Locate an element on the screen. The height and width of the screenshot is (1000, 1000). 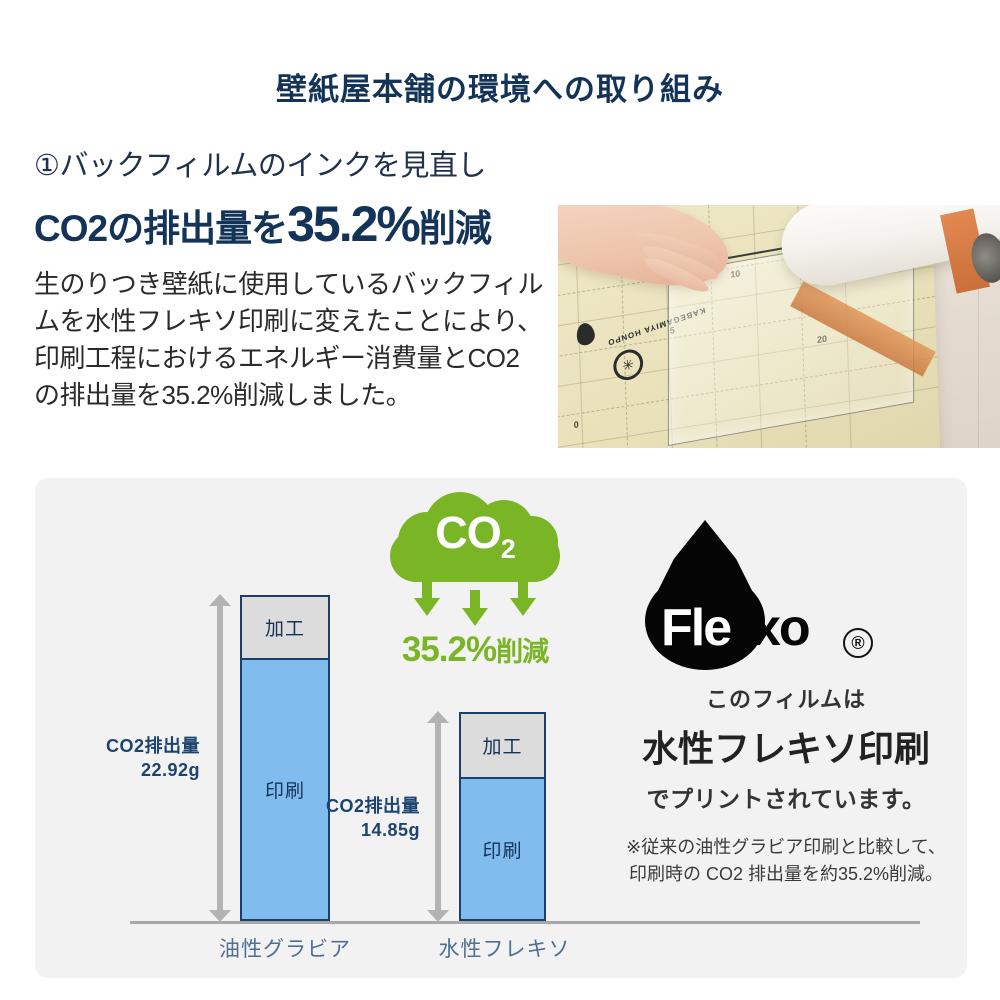
cloud-base is located at coordinates (475, 556).